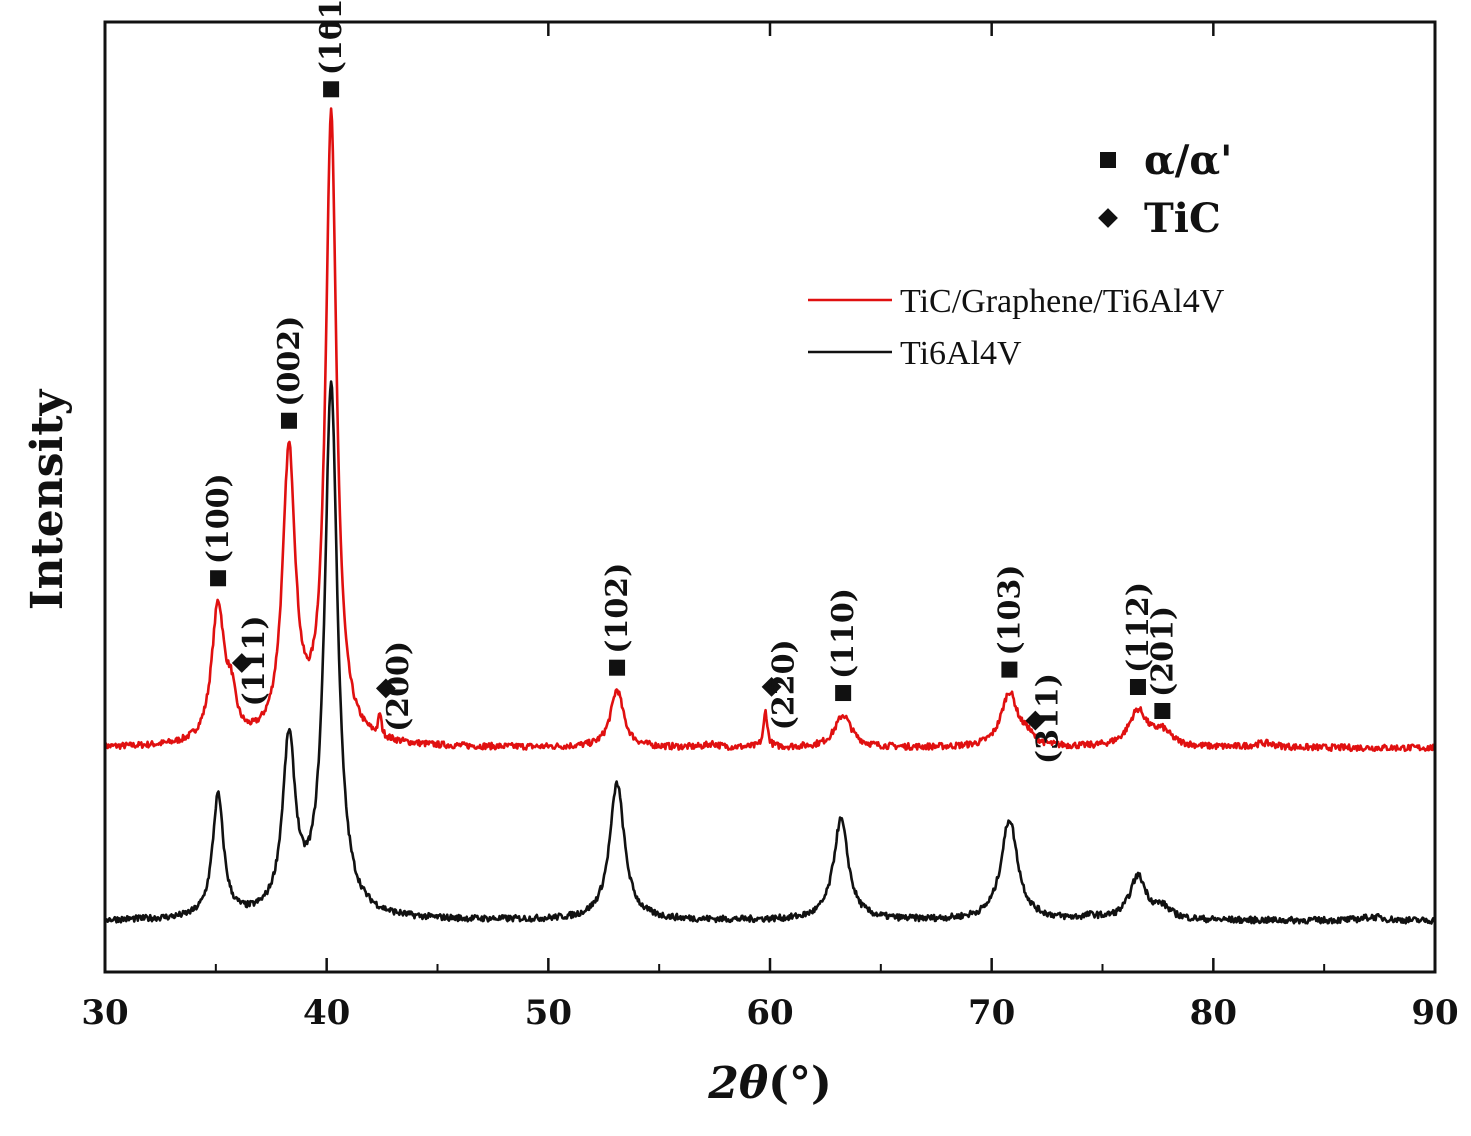 The height and width of the screenshot is (1136, 1471). Describe the element at coordinates (104, 1013) in the screenshot. I see `x-tick-label: 30` at that location.